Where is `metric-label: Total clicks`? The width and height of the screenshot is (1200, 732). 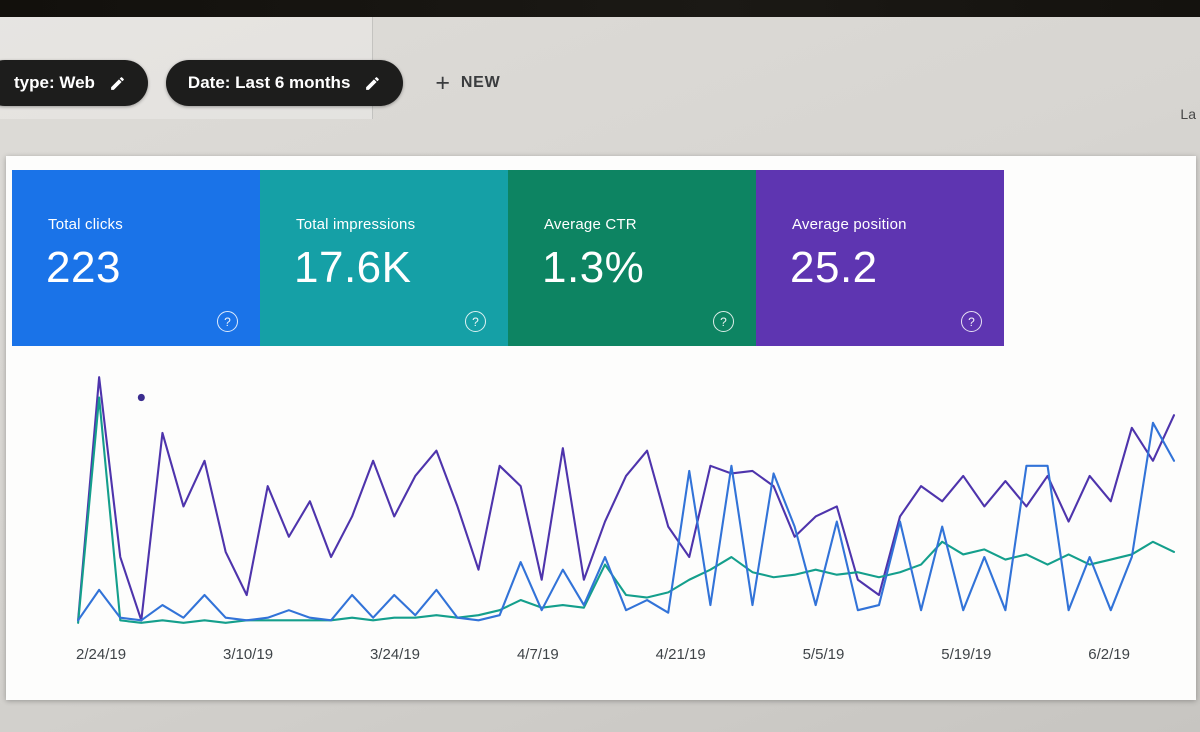 metric-label: Total clicks is located at coordinates (85, 224).